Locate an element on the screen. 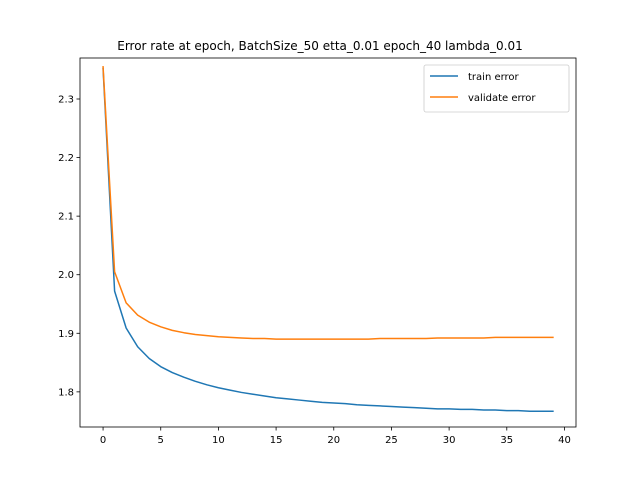 The height and width of the screenshot is (480, 640). x-tick-label: 20 is located at coordinates (333, 440).